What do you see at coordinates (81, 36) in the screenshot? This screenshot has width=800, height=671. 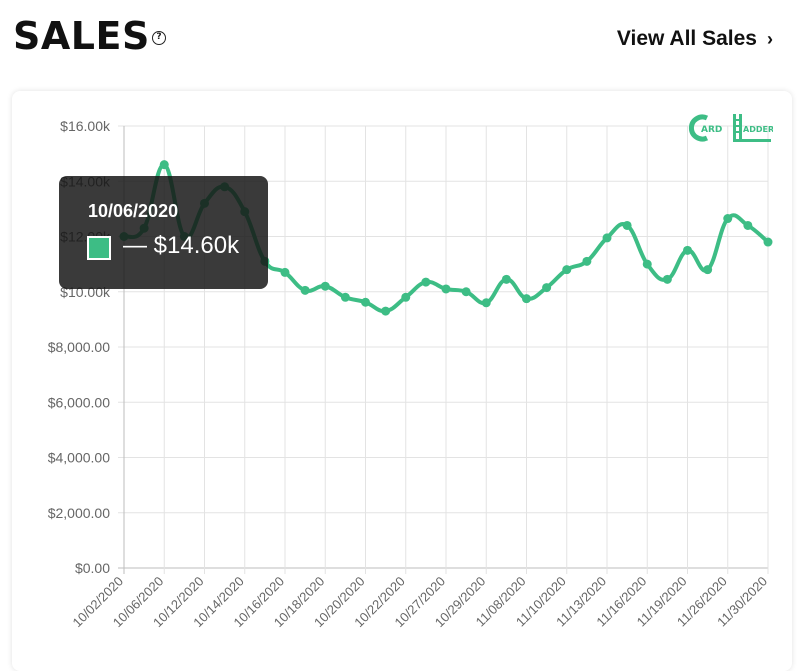 I see `page-title: SALES` at bounding box center [81, 36].